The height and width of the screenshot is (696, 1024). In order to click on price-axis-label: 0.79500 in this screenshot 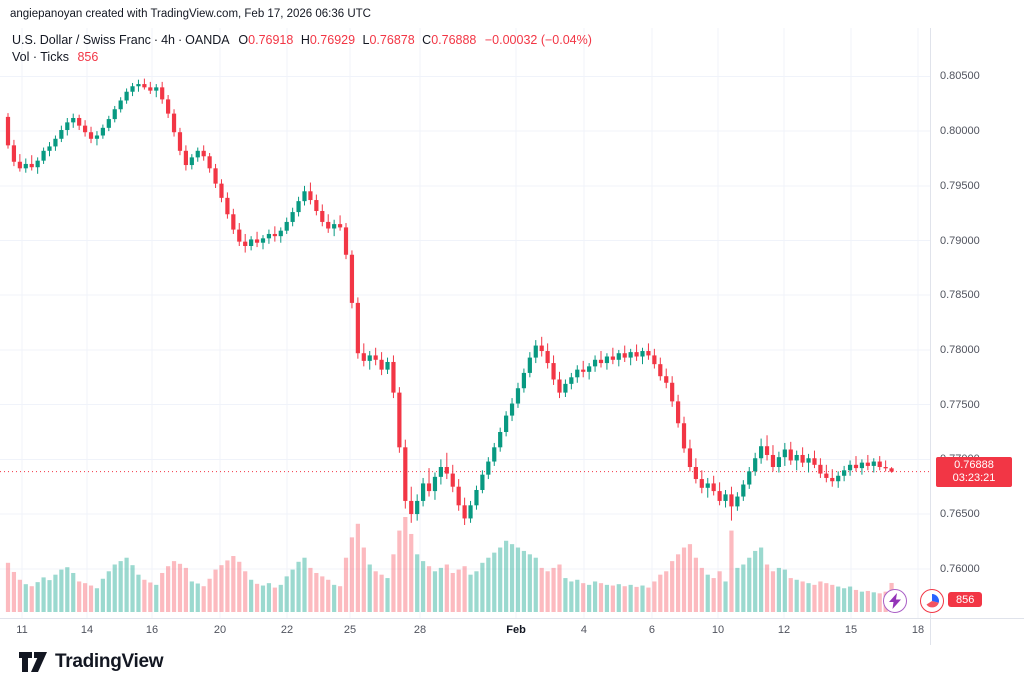, I will do `click(960, 185)`.